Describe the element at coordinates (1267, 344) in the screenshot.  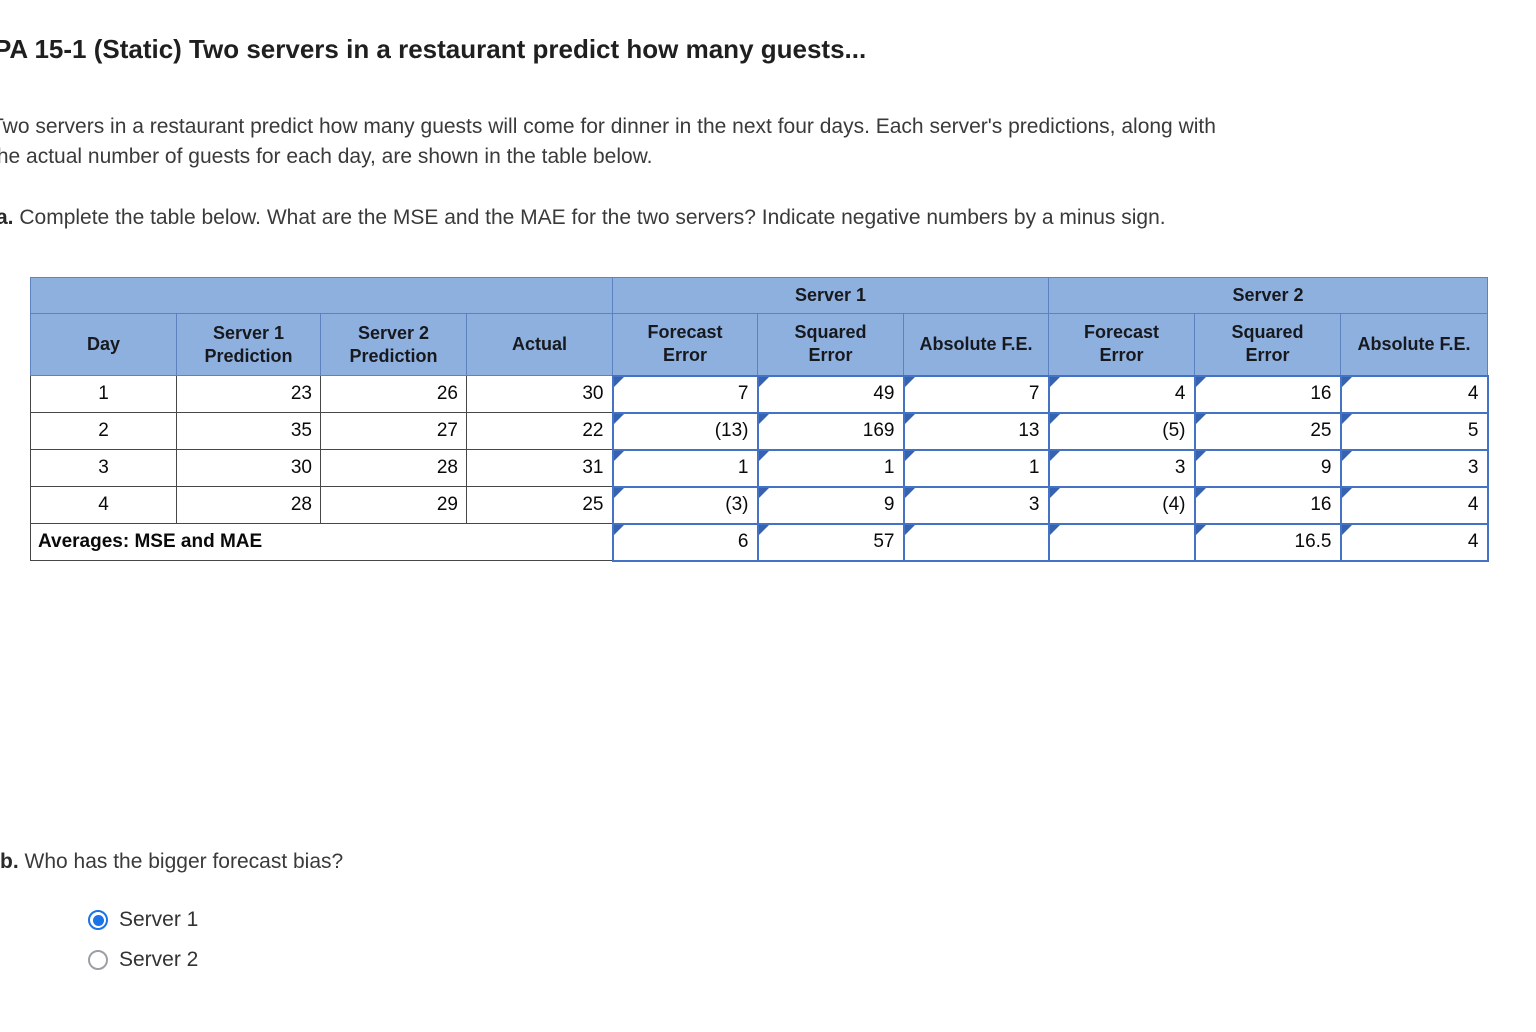
I see `col-header-s2-squared-error: Squared Error` at that location.